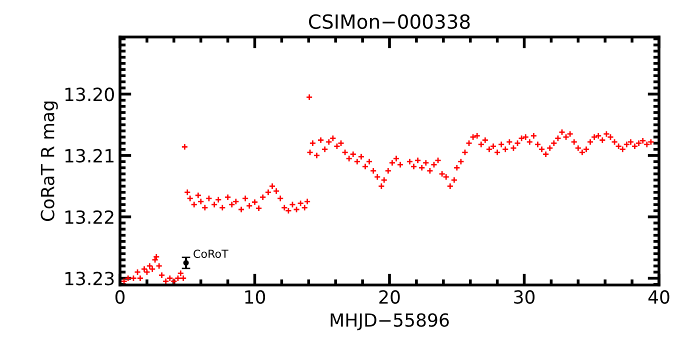 Image resolution: width=695 pixels, height=340 pixels. I want to click on x-tick-label: 0, so click(120, 297).